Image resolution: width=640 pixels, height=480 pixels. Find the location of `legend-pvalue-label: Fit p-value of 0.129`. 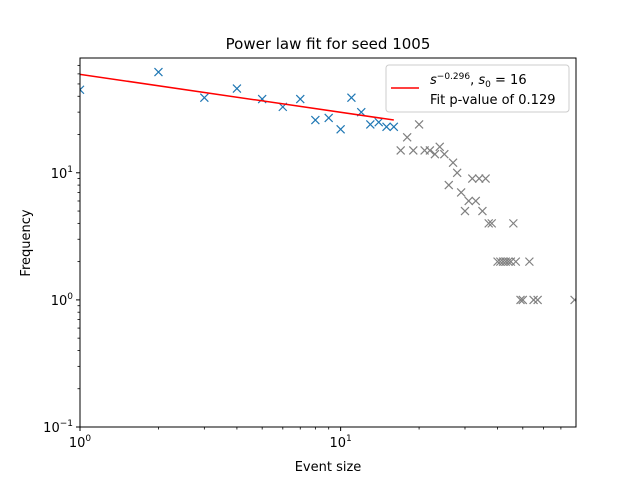

legend-pvalue-label: Fit p-value of 0.129 is located at coordinates (493, 100).